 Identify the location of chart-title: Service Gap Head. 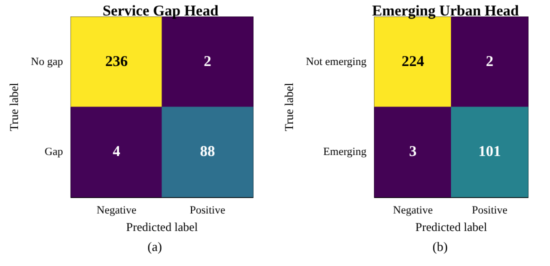
(161, 12).